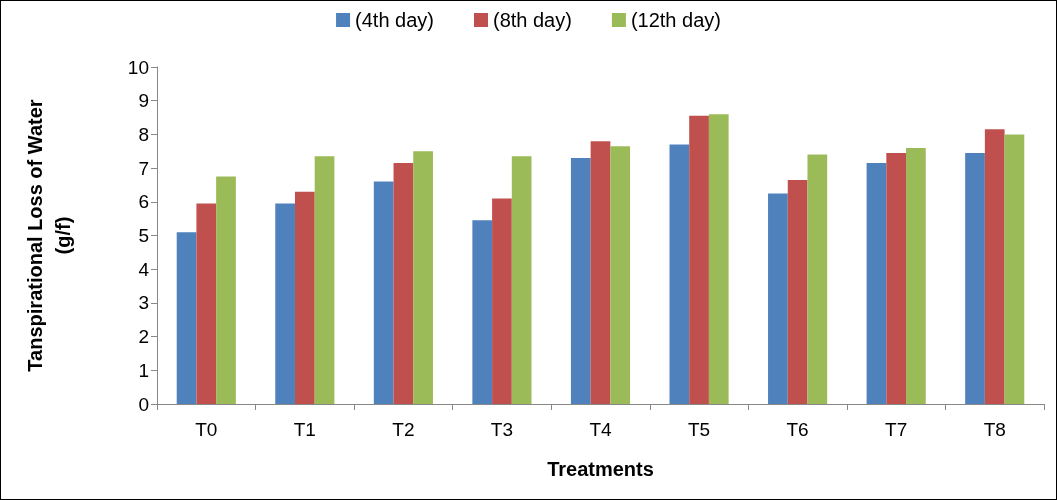 The width and height of the screenshot is (1057, 500). Describe the element at coordinates (600, 469) in the screenshot. I see `x-axis-title: Treatments` at that location.